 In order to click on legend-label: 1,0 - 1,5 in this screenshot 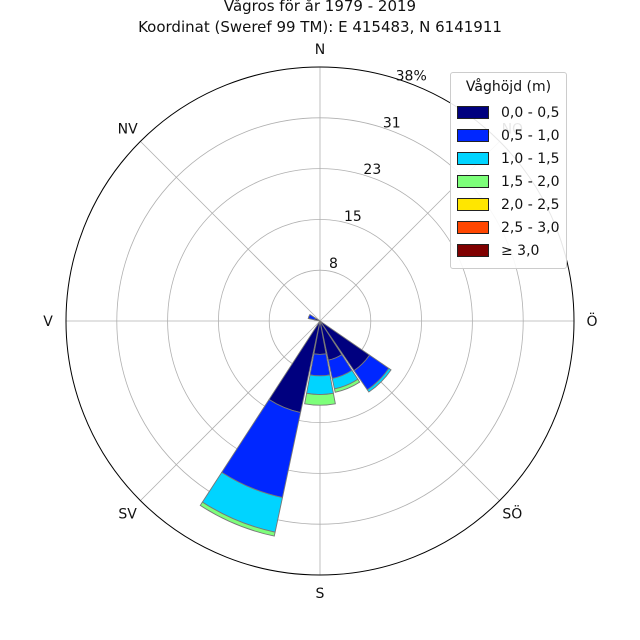, I will do `click(530, 158)`.